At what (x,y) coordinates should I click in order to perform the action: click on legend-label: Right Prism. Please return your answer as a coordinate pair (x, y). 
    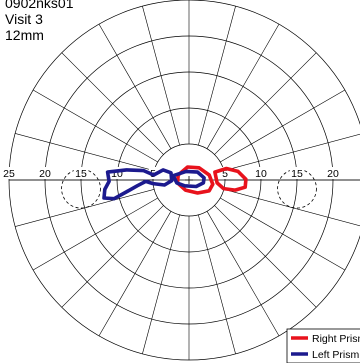
    Looking at the image, I should click on (336, 339).